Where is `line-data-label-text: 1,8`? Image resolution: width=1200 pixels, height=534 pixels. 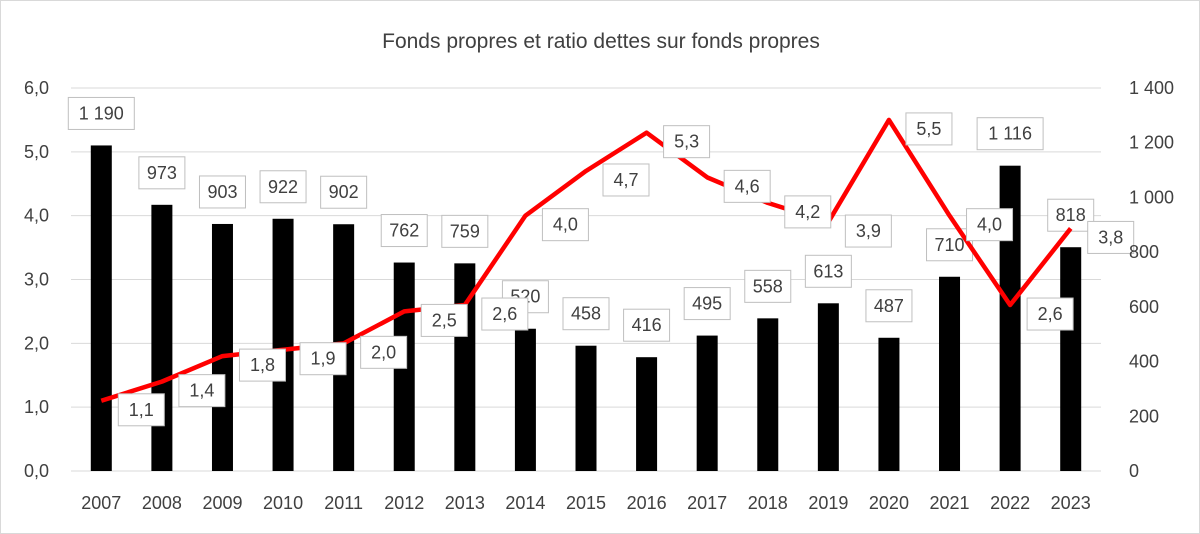
line-data-label-text: 1,8 is located at coordinates (262, 365).